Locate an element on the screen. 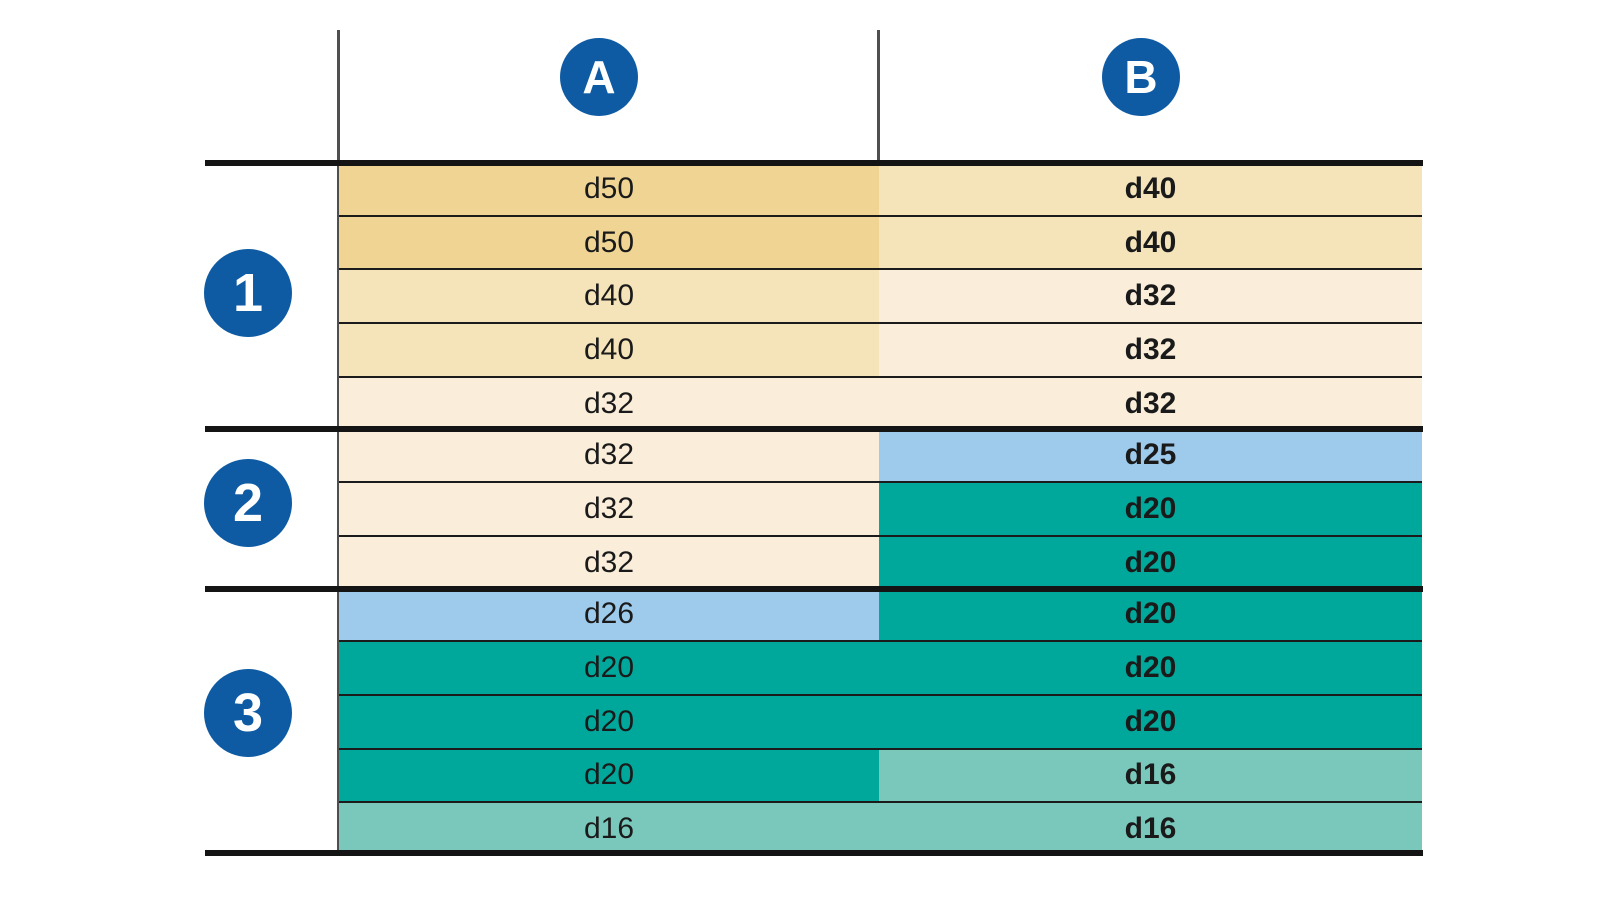 This screenshot has height=900, width=1600. row-group-2-badge: 2 is located at coordinates (248, 503).